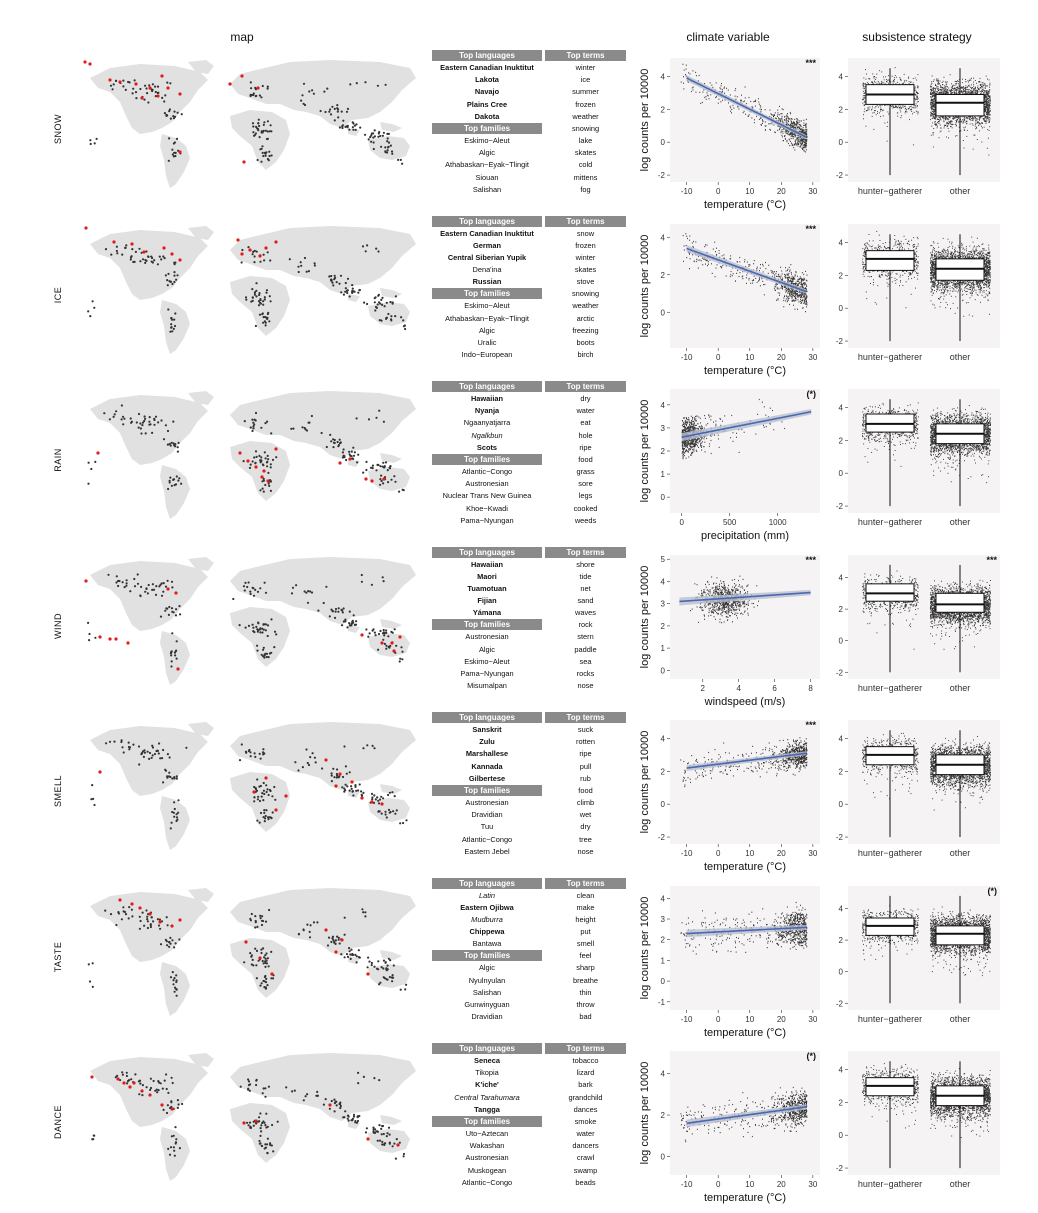  Describe the element at coordinates (585, 221) in the screenshot. I see `top-terms-header: Top terms` at that location.